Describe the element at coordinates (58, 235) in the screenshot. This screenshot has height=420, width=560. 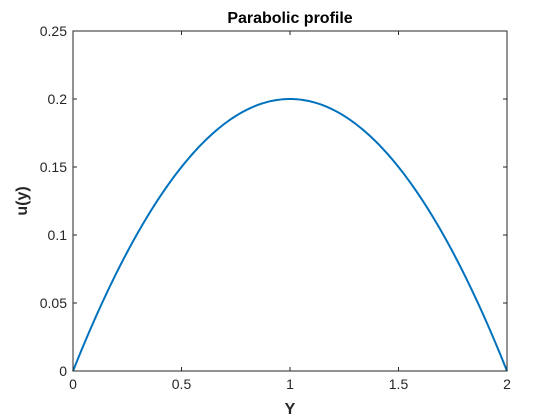
I see `y-tick-label: 0.1` at that location.